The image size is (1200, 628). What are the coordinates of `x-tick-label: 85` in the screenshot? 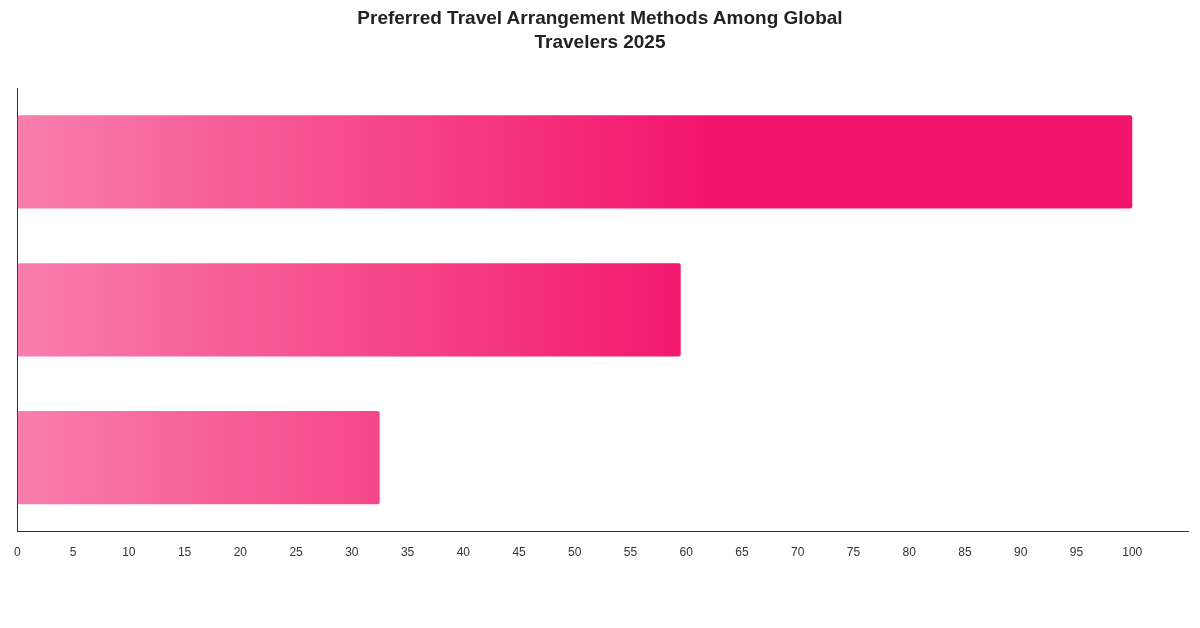 It's located at (965, 552).